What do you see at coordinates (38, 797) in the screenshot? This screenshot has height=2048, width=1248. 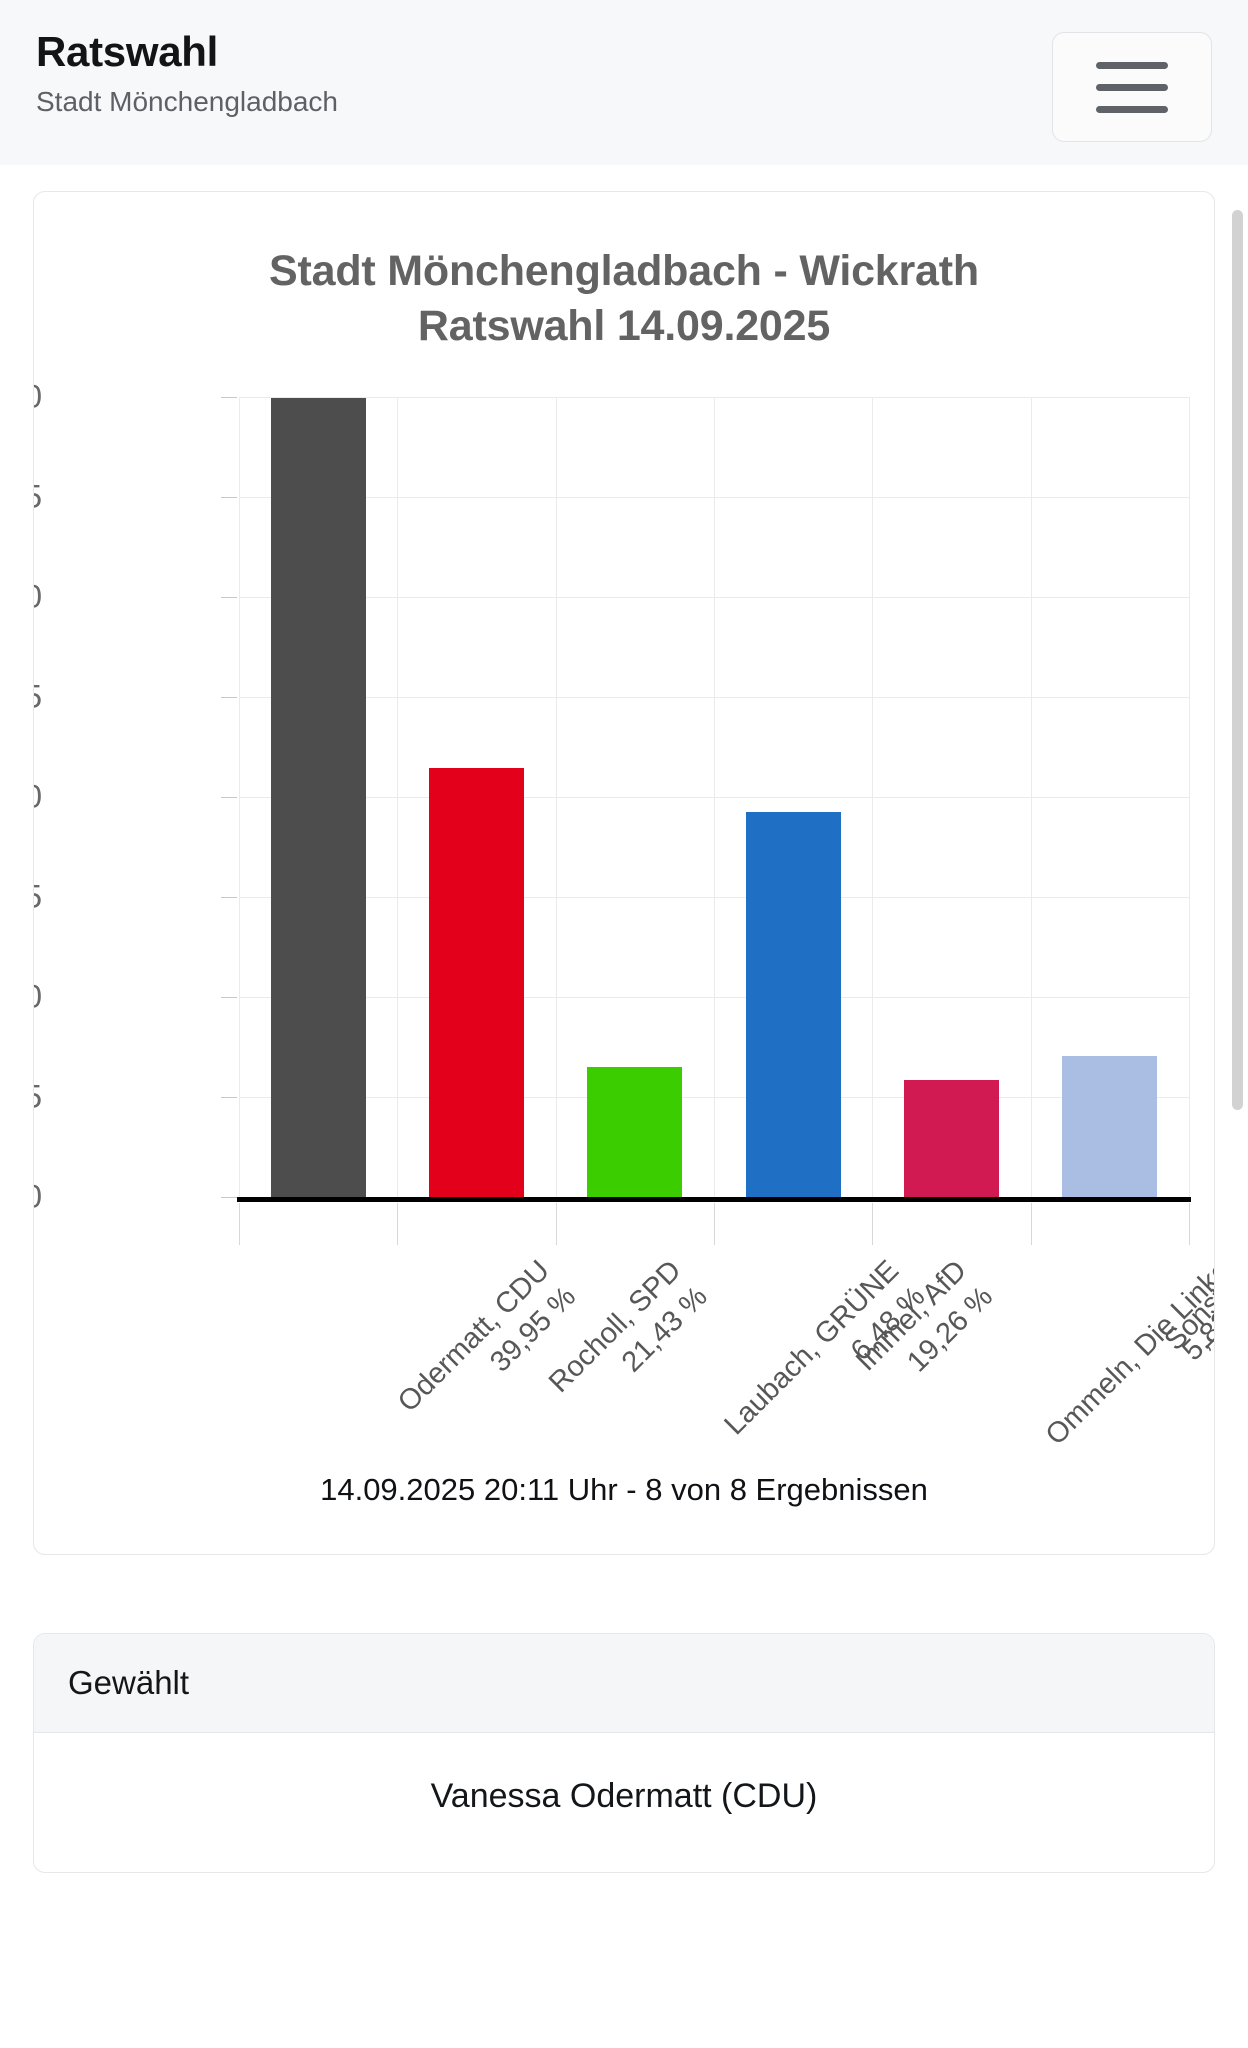 I see `y-axis-tick-label: 20` at bounding box center [38, 797].